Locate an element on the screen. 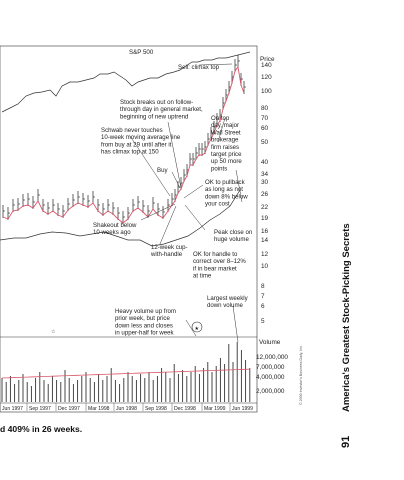 The width and height of the screenshot is (404, 480). copyright: © 2000 Investor's Business Daily, Inc. is located at coordinates (301, 375).